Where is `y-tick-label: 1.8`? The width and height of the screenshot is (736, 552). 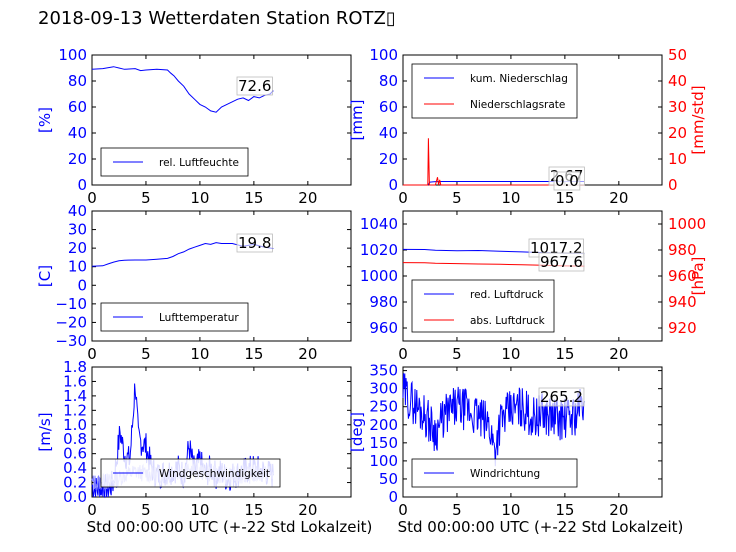
y-tick-label: 1.8 is located at coordinates (75, 367).